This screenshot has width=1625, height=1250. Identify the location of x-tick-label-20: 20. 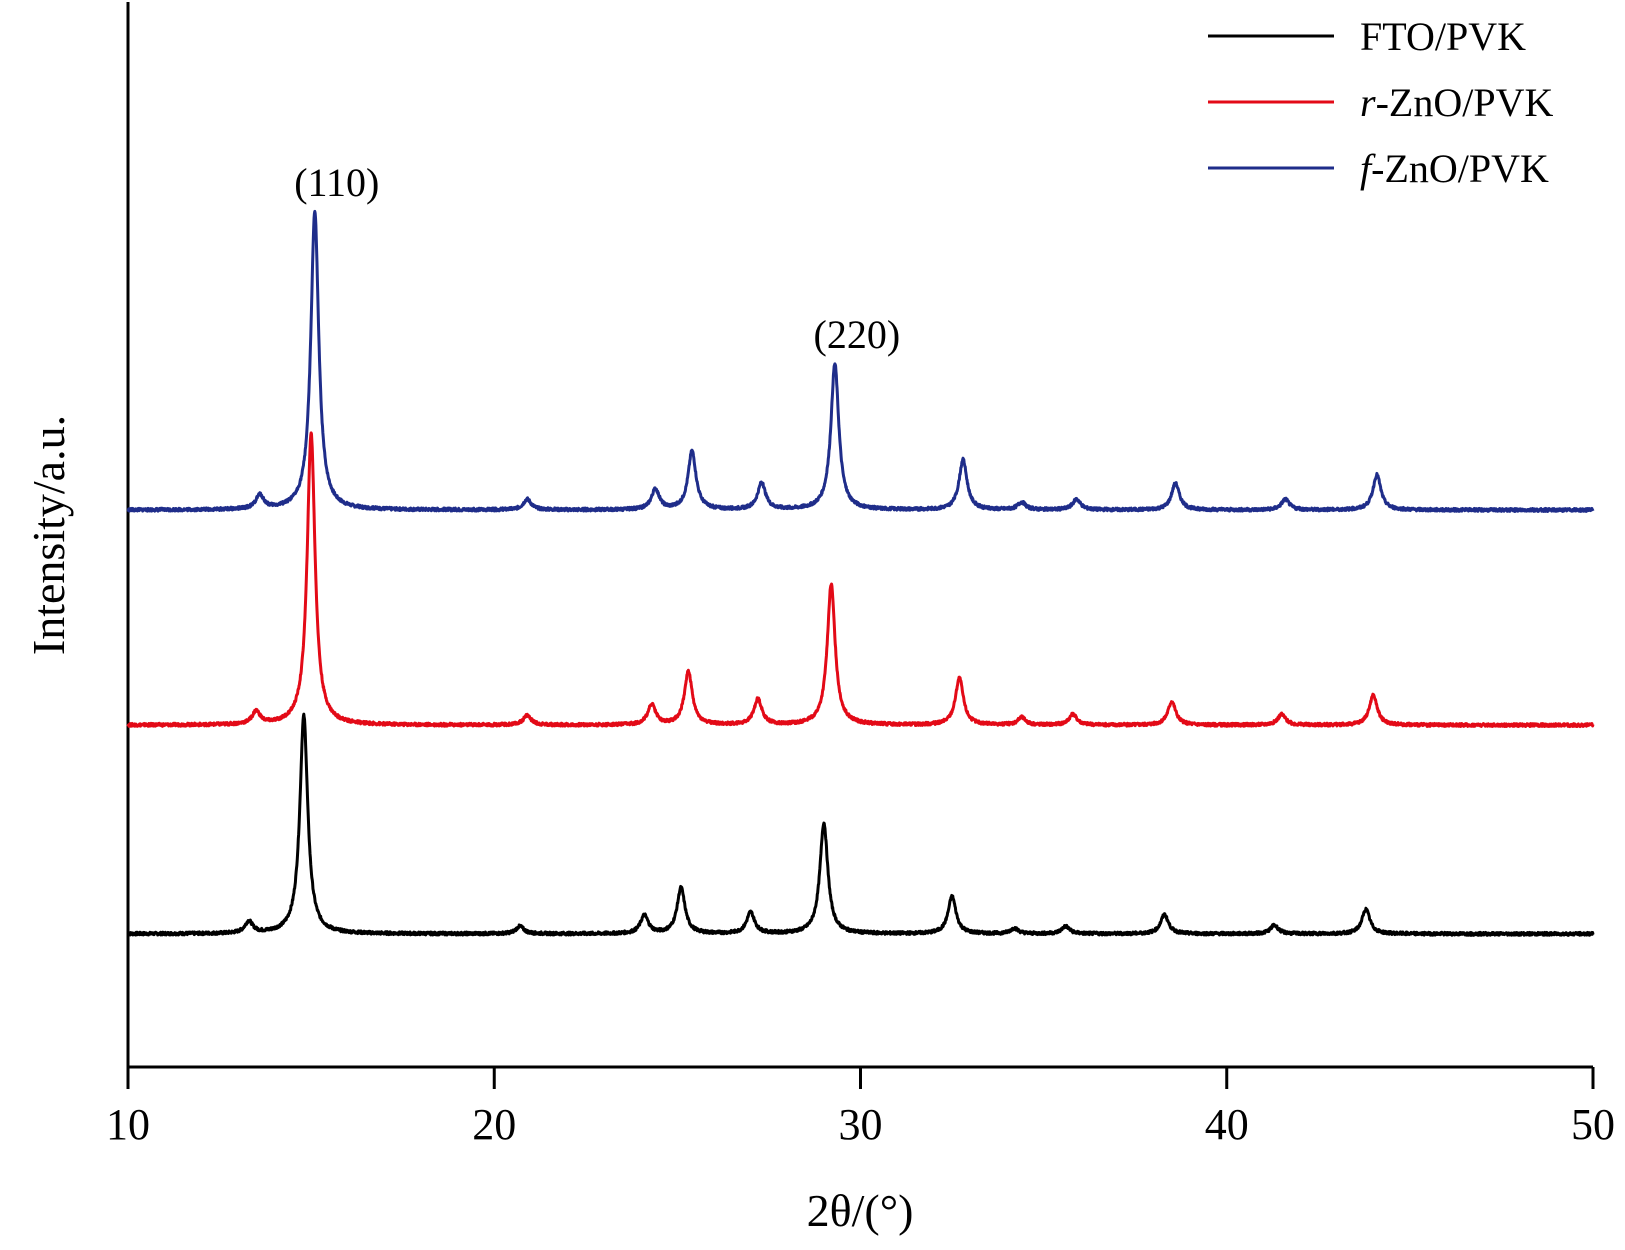
(494, 1124).